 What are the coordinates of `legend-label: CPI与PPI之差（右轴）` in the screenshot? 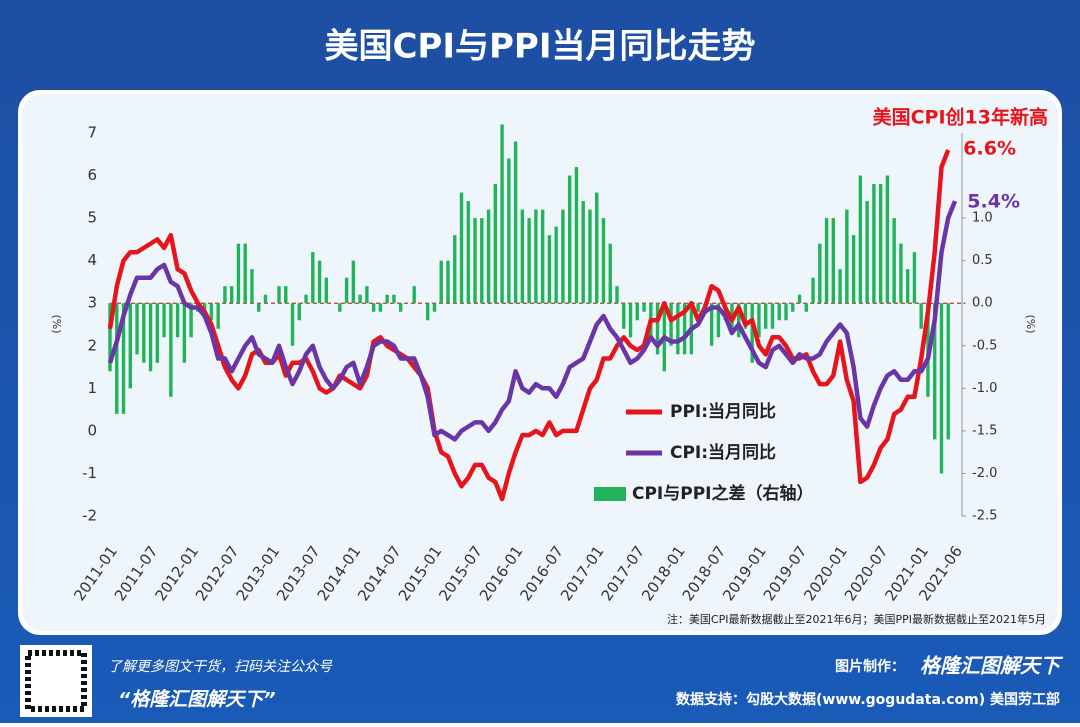 It's located at (723, 493).